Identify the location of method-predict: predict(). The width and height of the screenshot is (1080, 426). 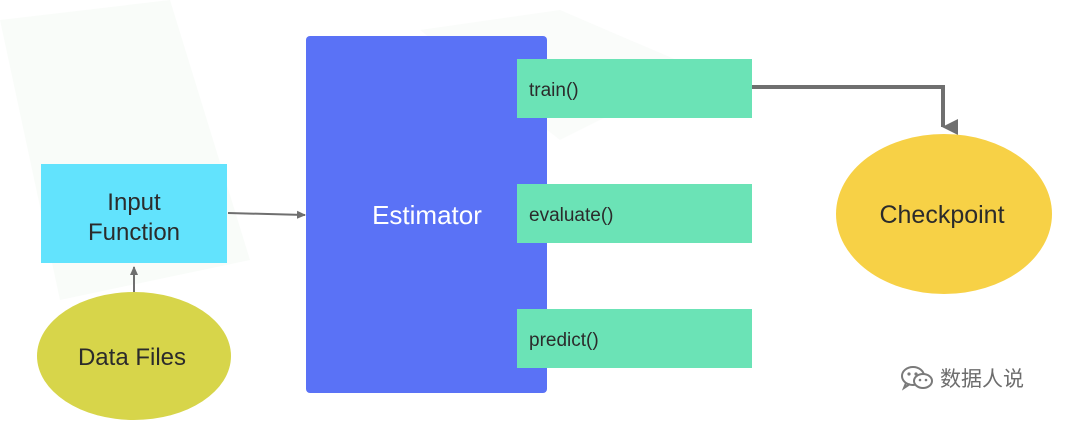
(634, 338).